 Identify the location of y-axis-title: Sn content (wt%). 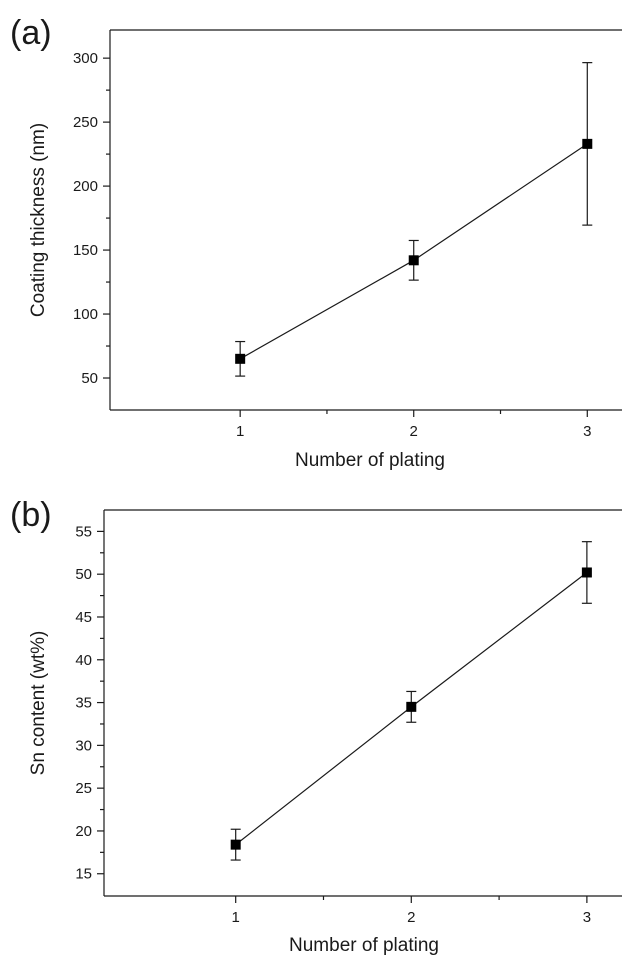
(38, 703).